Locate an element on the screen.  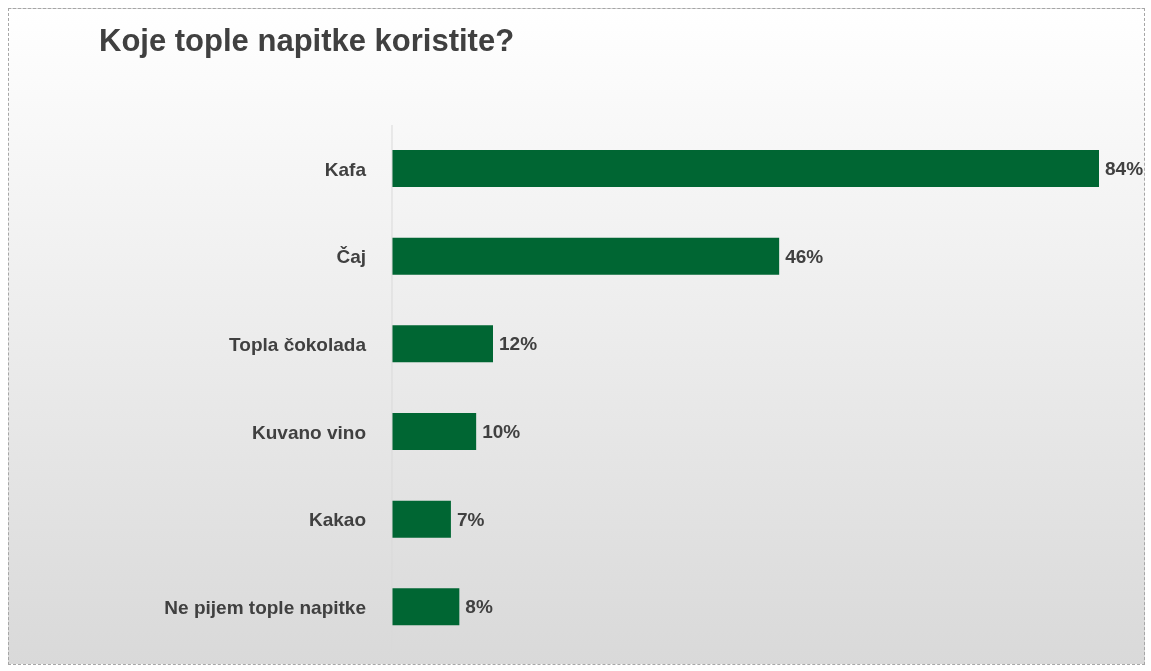
chart-title: Koje tople napitke koristite? is located at coordinates (307, 41).